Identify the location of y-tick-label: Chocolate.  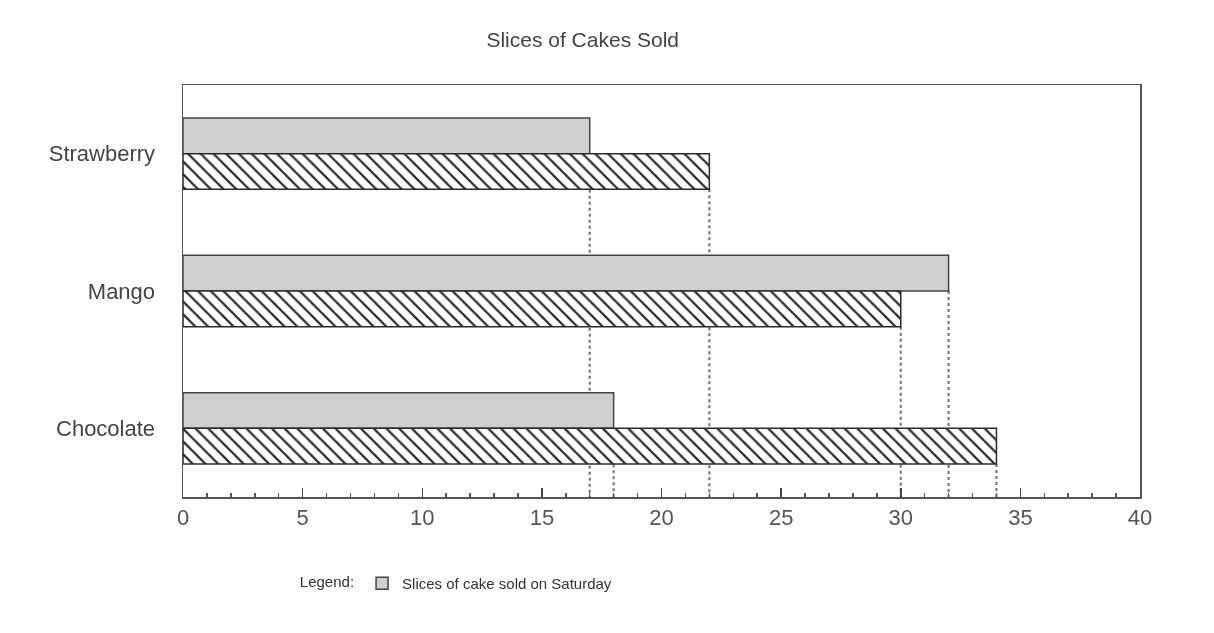
(106, 429).